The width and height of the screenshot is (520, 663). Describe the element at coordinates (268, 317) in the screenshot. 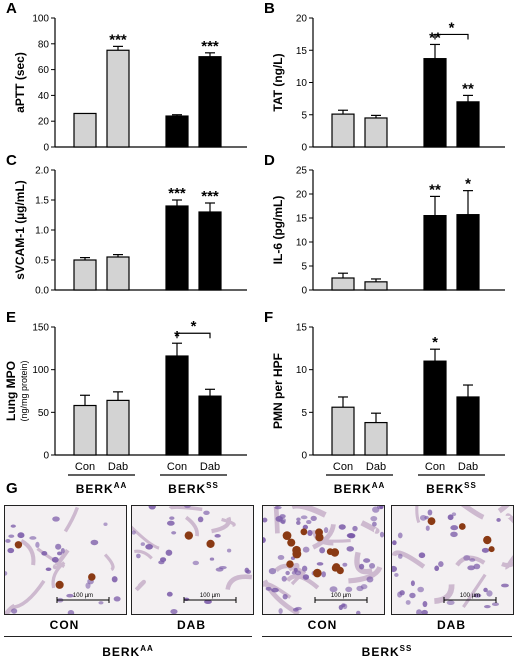

I see `panel-letter-f: F` at that location.